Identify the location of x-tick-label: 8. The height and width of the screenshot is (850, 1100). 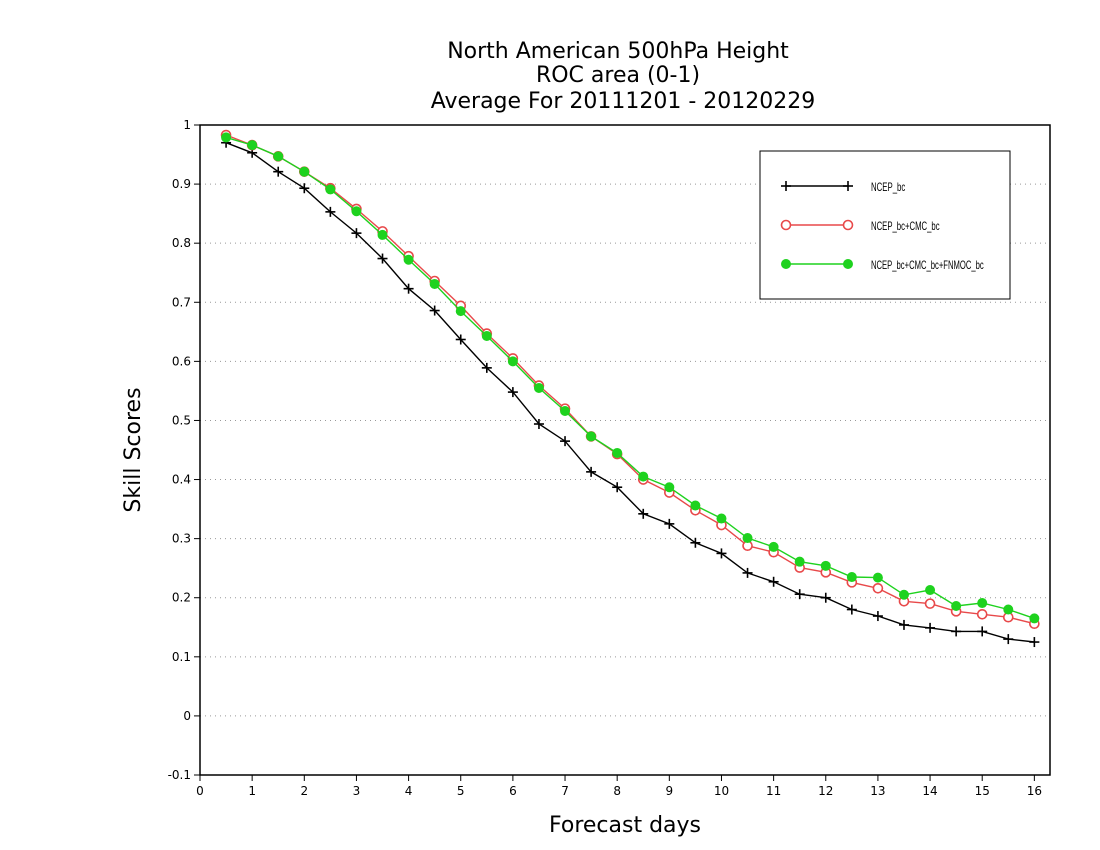
(617, 791).